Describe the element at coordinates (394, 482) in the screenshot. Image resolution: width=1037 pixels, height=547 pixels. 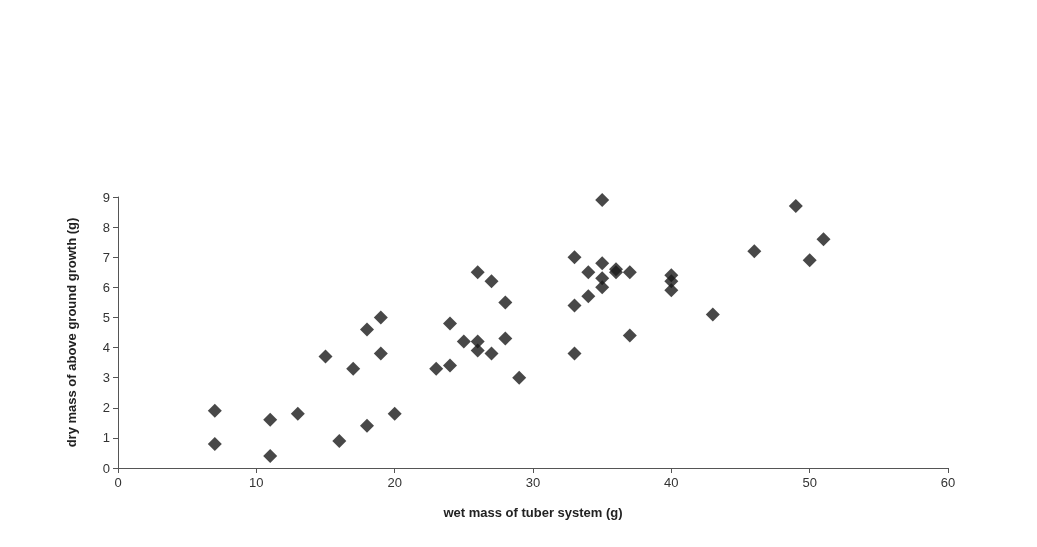
I see `x-tick-label: 20` at that location.